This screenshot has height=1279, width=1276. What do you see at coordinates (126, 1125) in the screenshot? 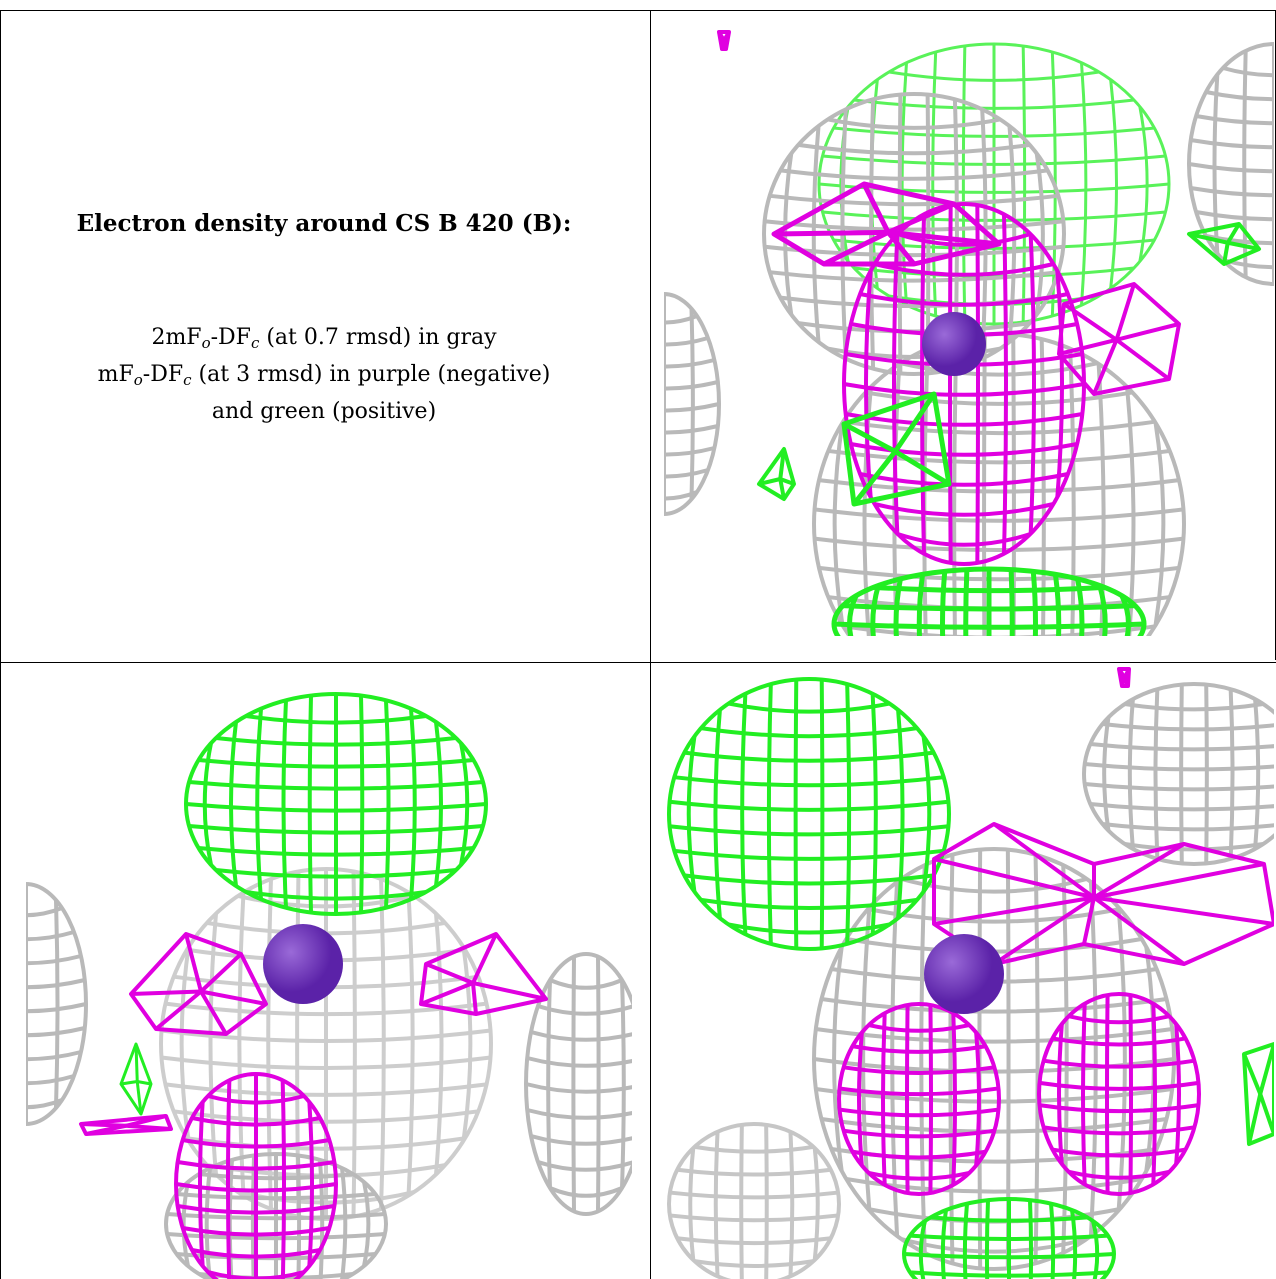
I see `magenta-spike-left` at bounding box center [126, 1125].